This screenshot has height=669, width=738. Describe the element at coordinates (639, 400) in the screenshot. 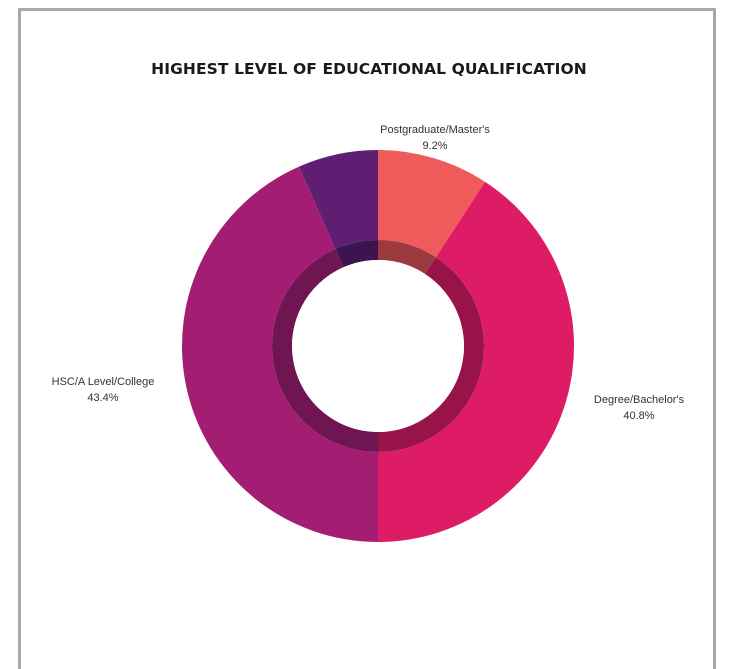

I see `slice-label-degree-name: Degree/Bachelor's` at that location.